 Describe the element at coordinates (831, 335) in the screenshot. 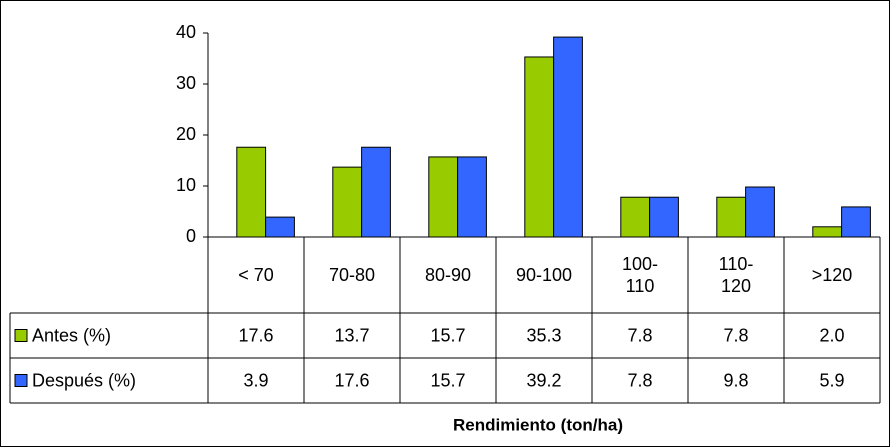

I see `table-value: 2.0` at that location.